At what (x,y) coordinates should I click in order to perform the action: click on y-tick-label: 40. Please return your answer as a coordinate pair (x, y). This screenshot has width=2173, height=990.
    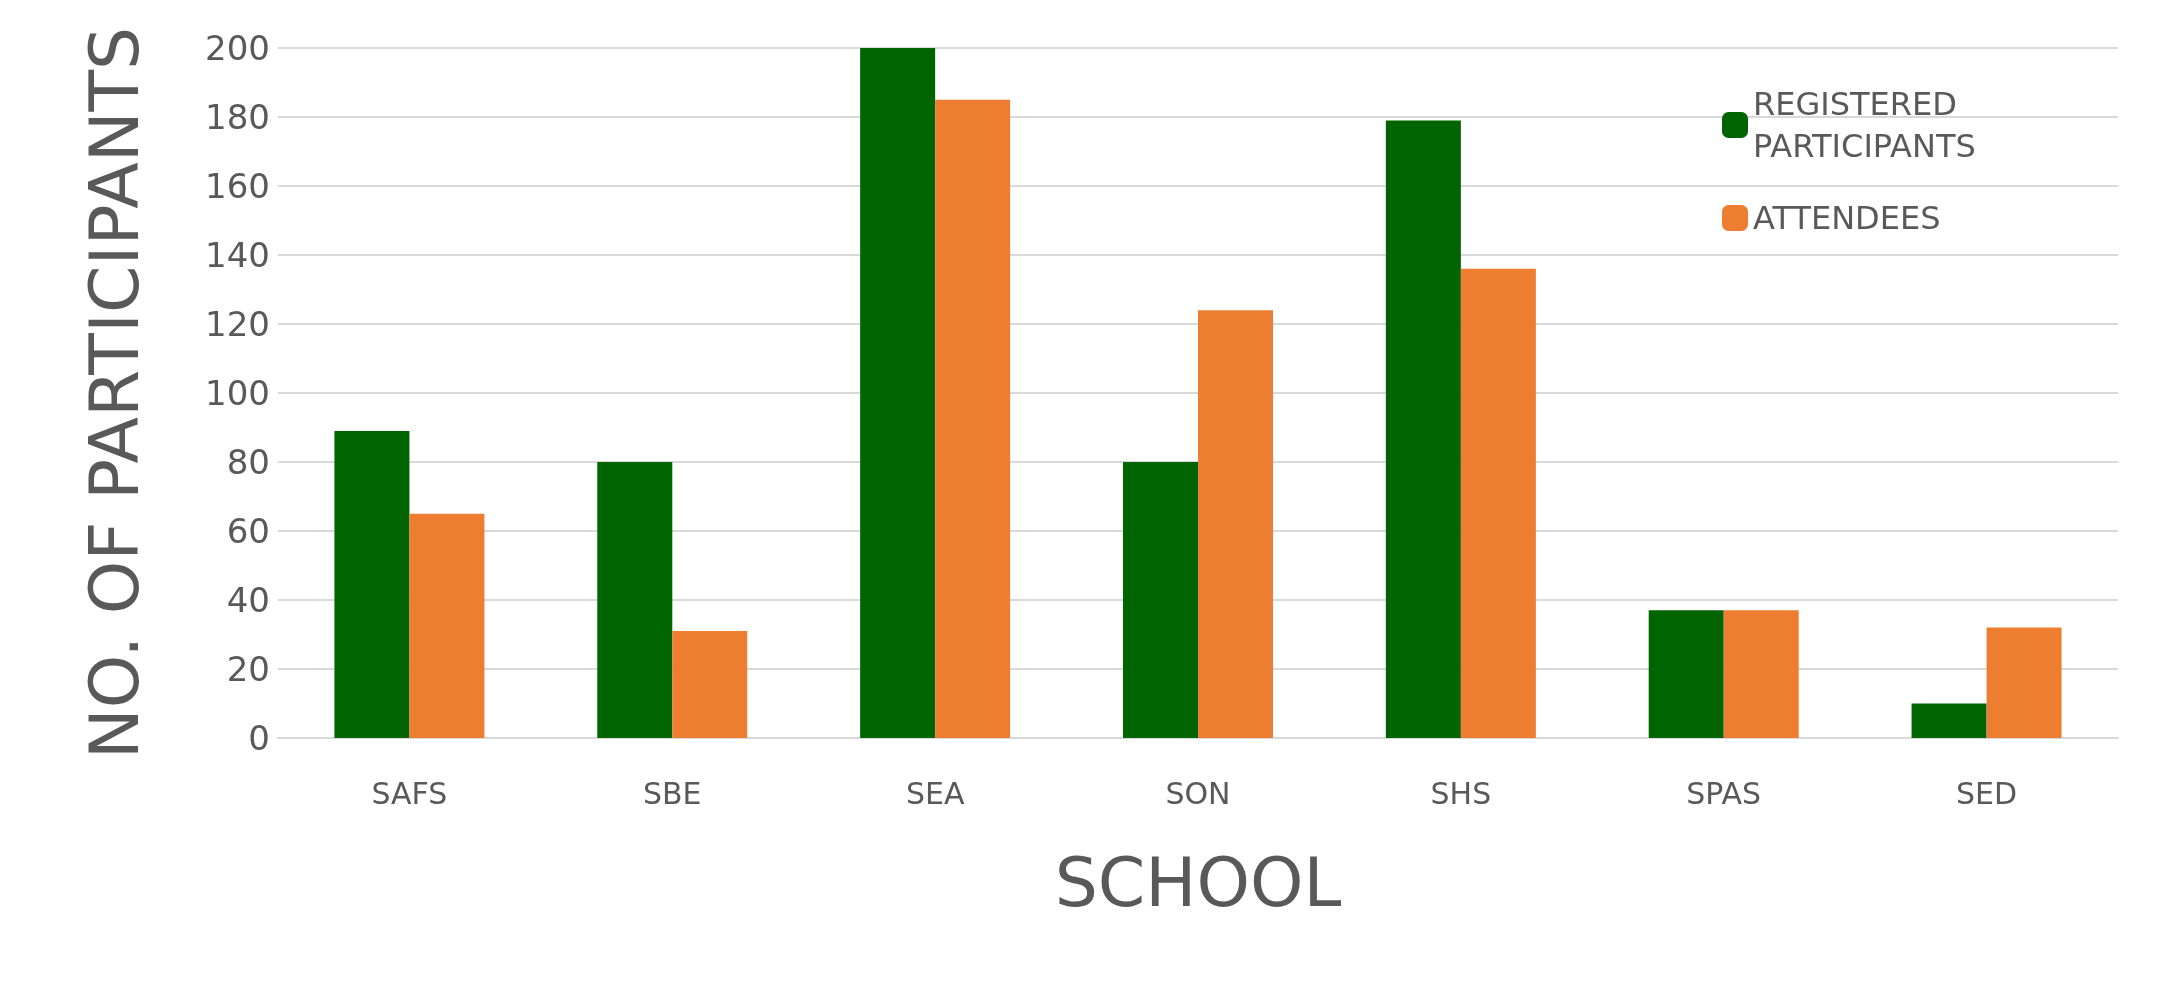
    Looking at the image, I should click on (248, 600).